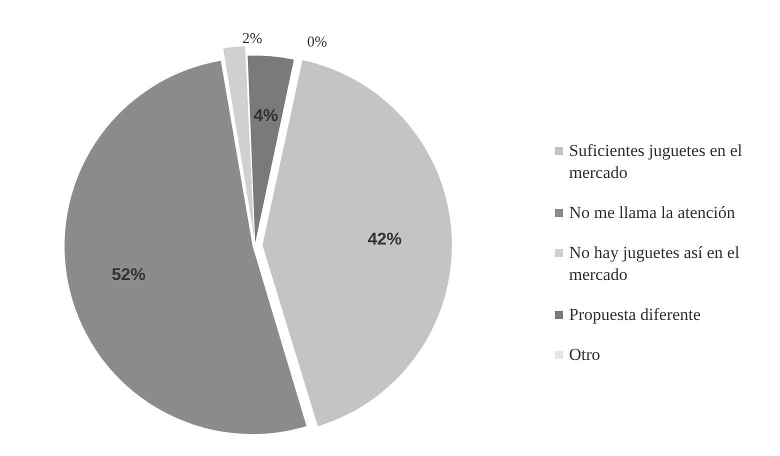  What do you see at coordinates (652, 213) in the screenshot?
I see `legend-label: No me llama la atención` at bounding box center [652, 213].